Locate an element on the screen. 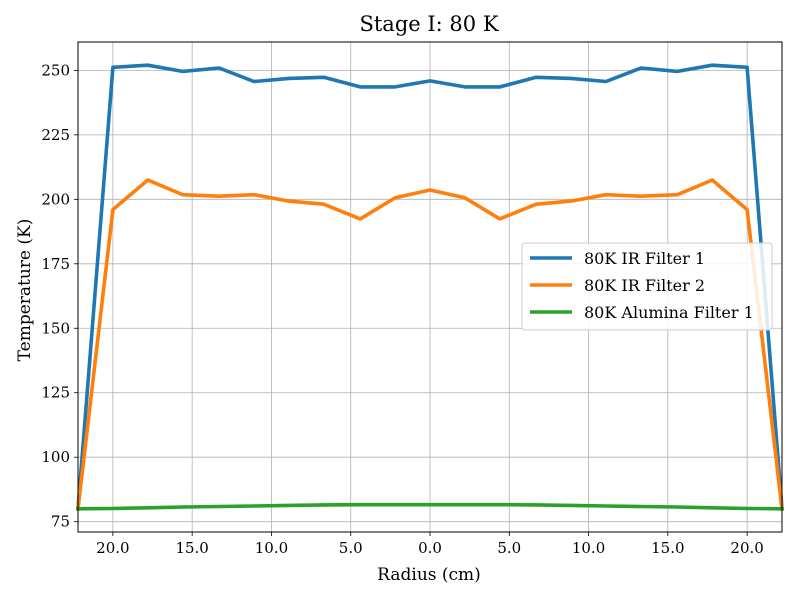 Image resolution: width=800 pixels, height=600 pixels. legend-label: 80K Alumina Filter 1 is located at coordinates (669, 312).